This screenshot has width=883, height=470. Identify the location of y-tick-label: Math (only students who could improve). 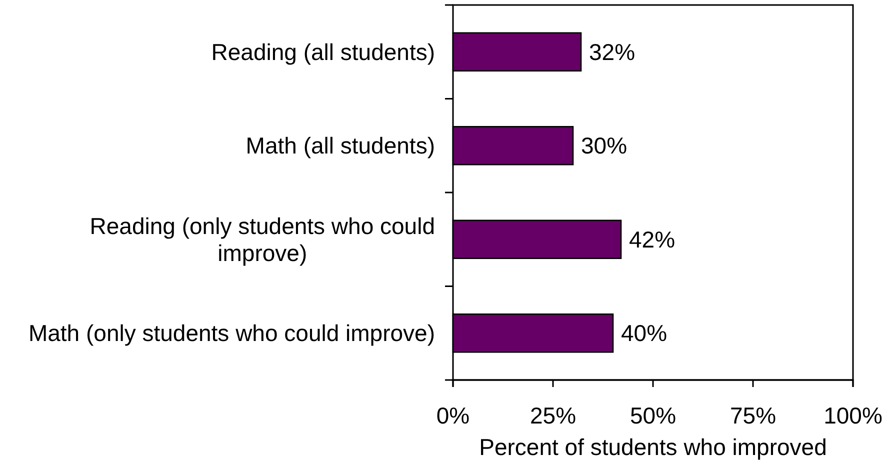
(231, 333).